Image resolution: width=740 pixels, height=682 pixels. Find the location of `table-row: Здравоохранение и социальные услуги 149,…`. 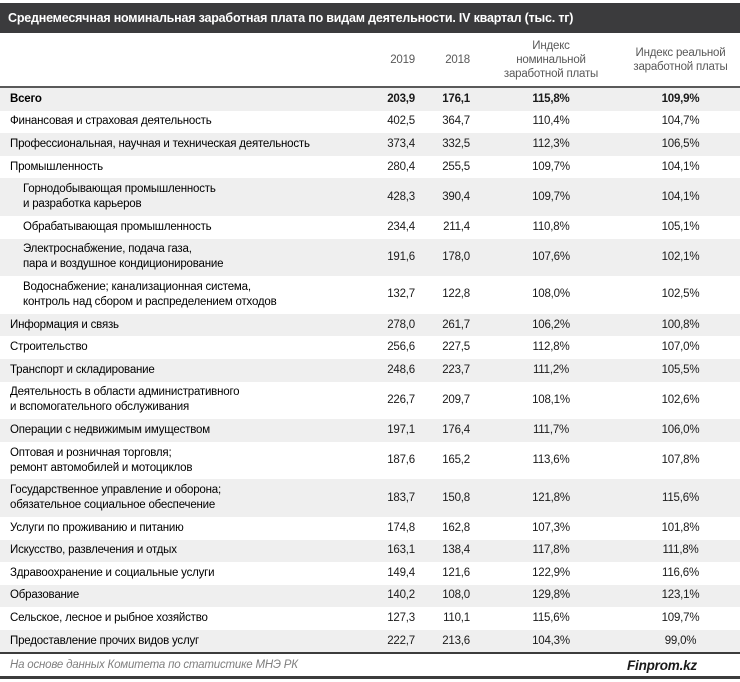

table-row: Здравоохранение и социальные услуги 149,… is located at coordinates (370, 573).